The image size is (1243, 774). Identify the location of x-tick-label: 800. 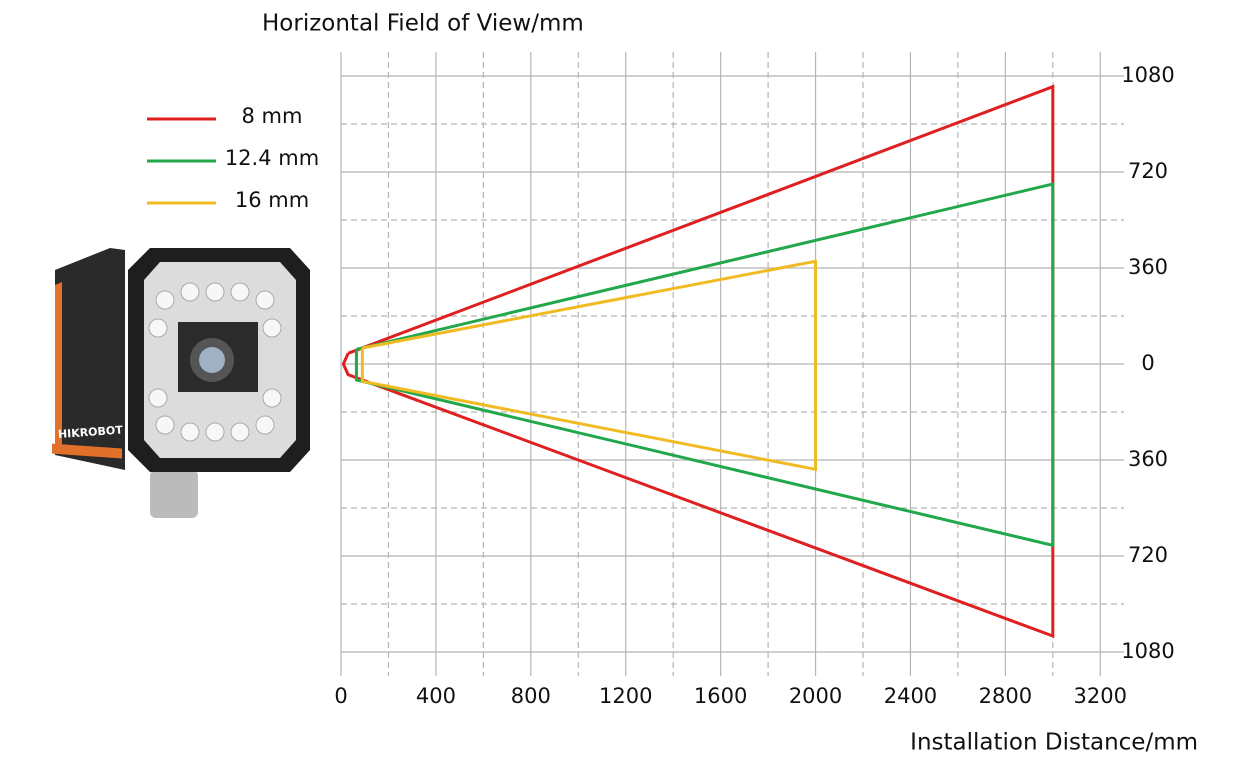
(531, 696).